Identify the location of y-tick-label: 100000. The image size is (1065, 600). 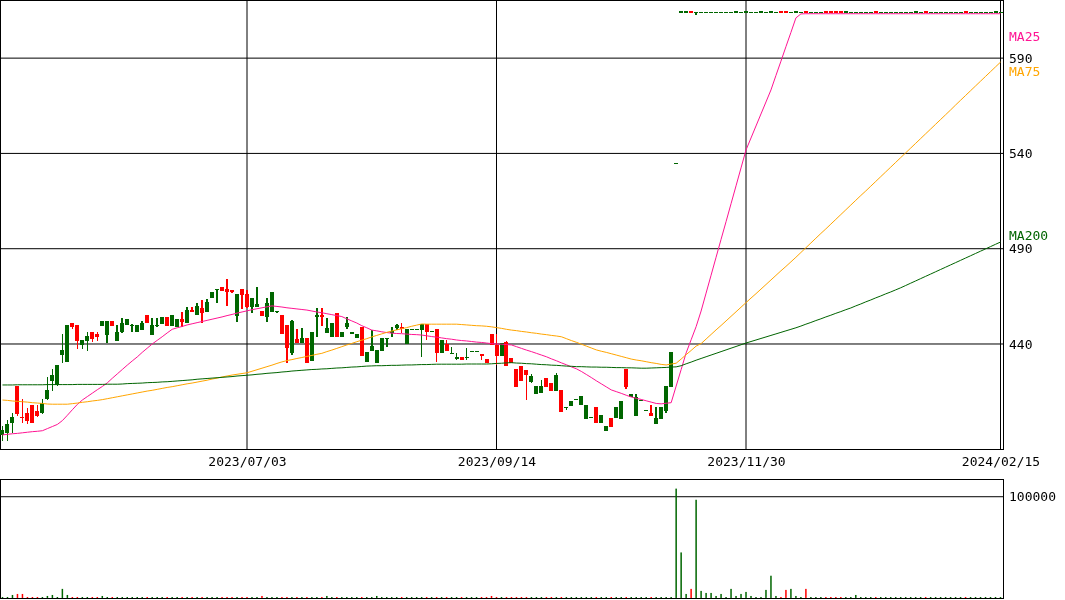
(1032, 497).